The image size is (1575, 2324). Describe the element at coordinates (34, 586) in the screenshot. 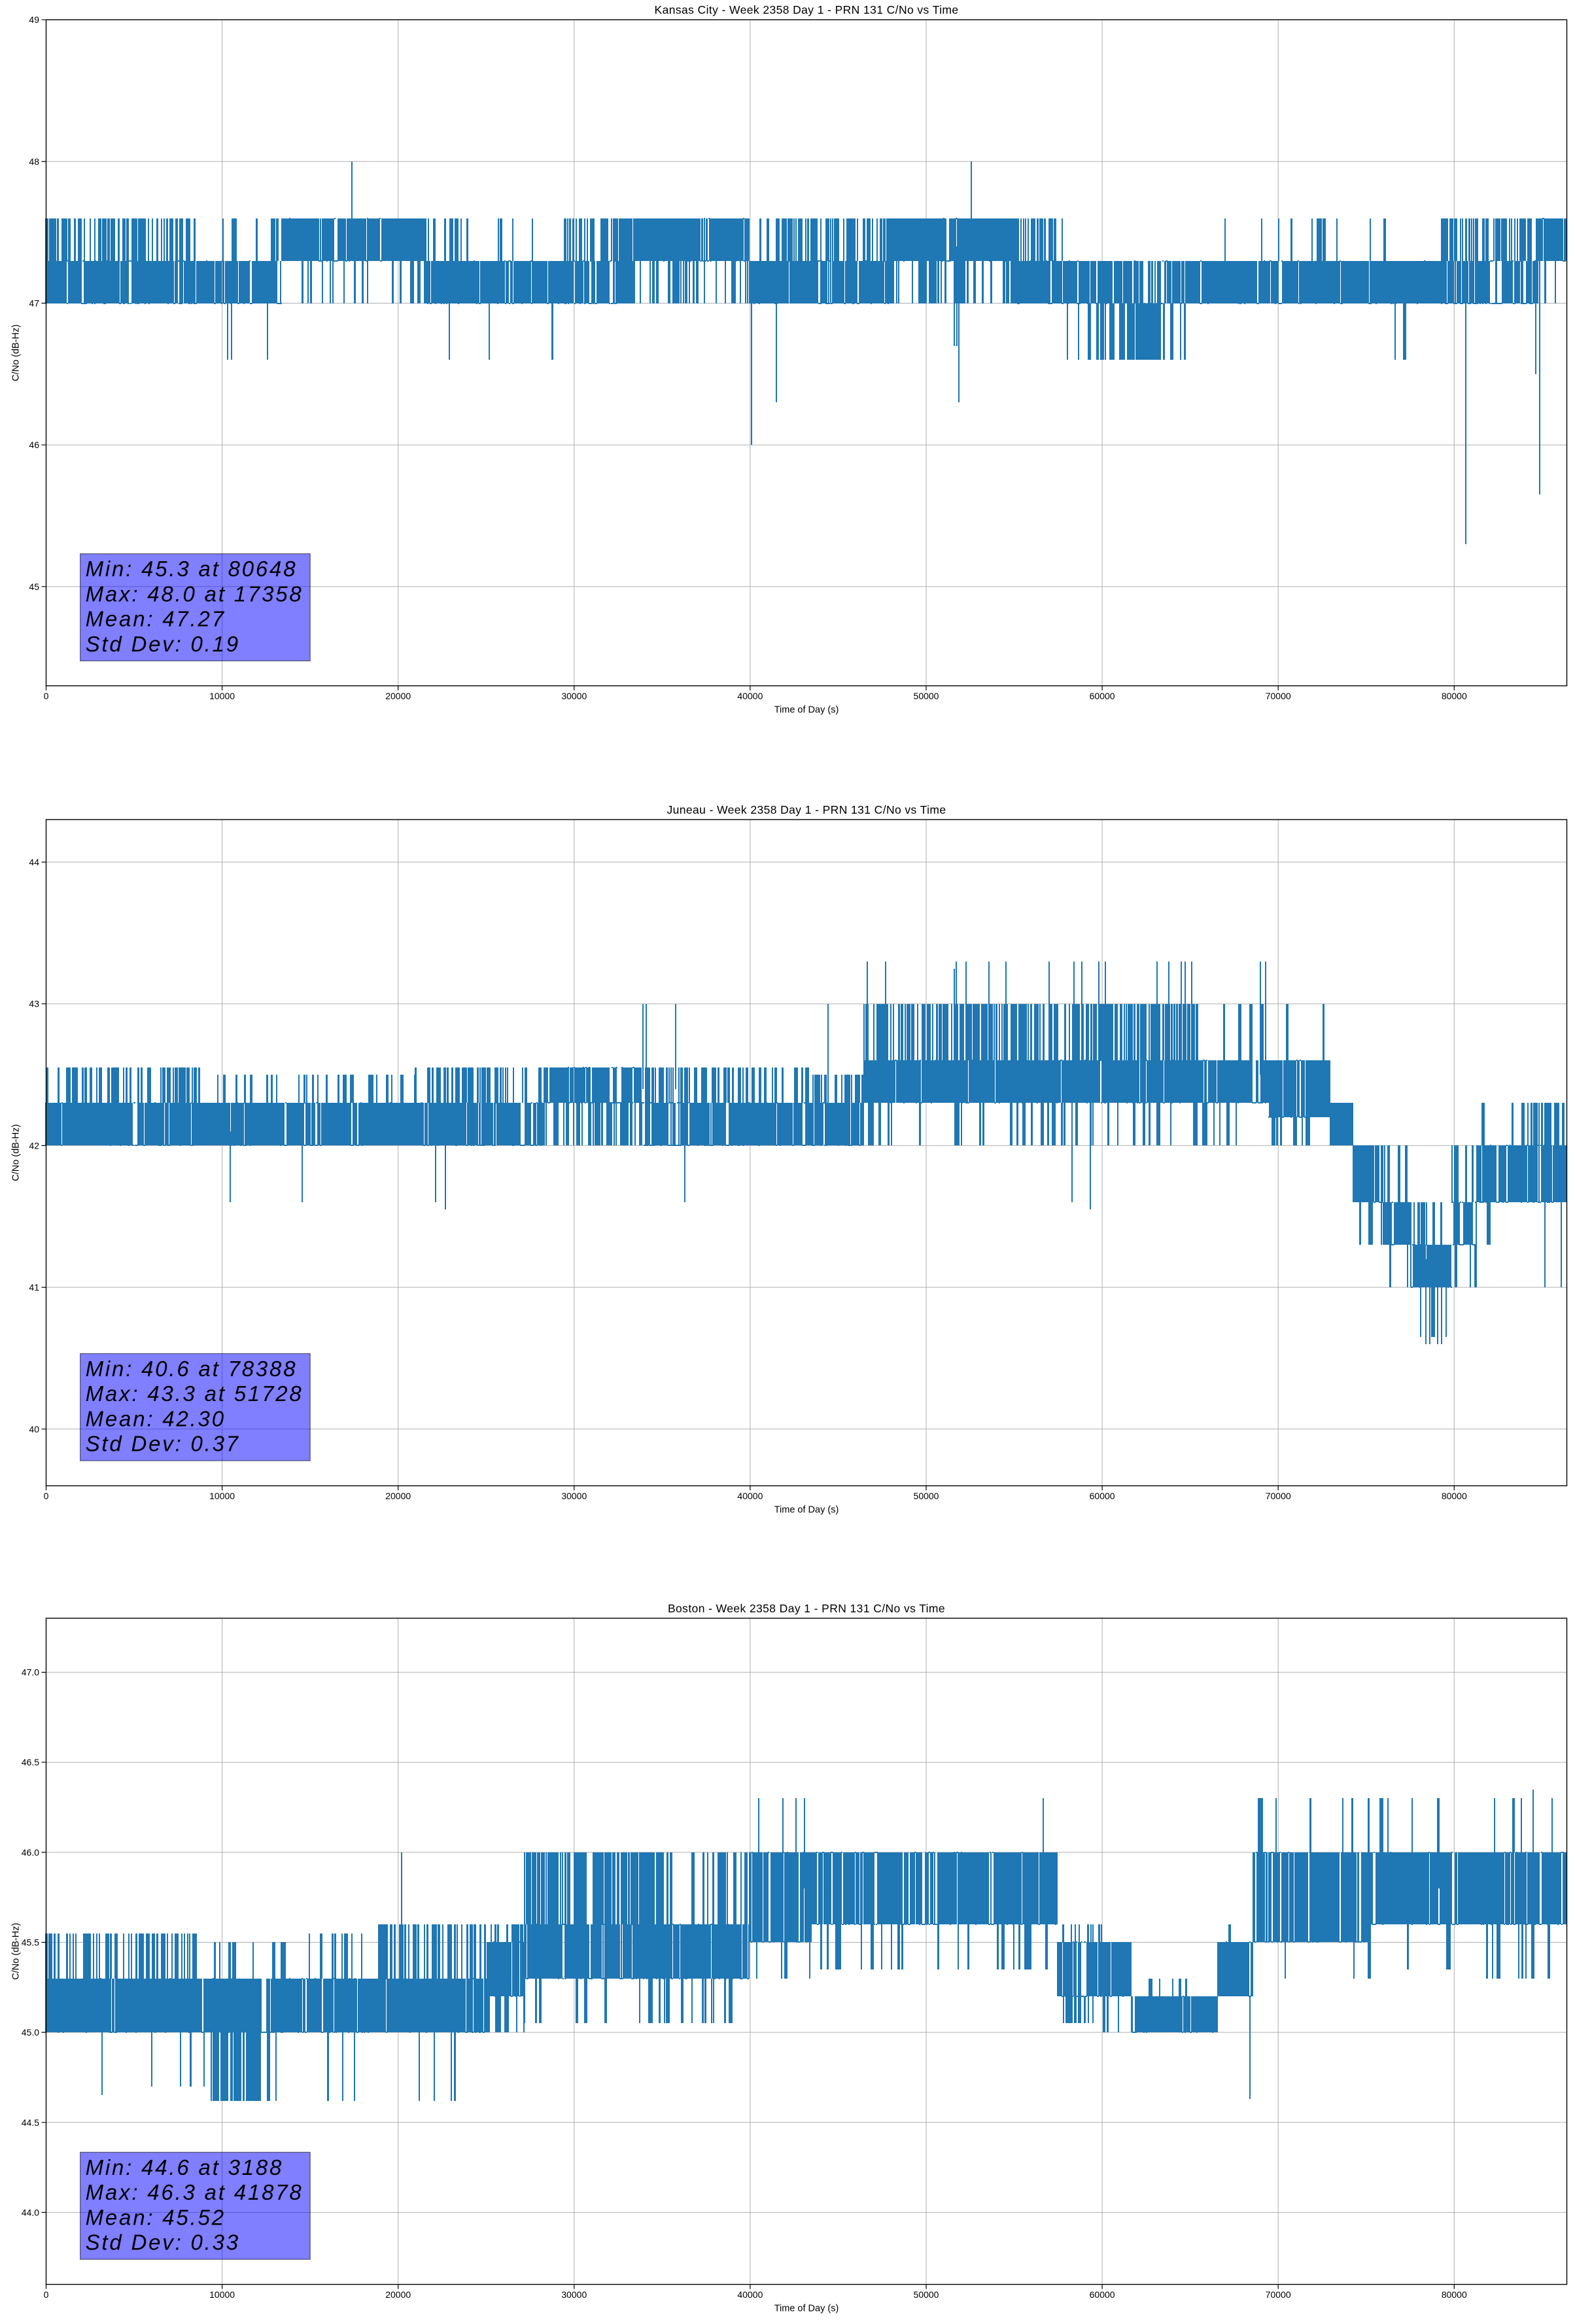

I see `svg-text: 45` at that location.